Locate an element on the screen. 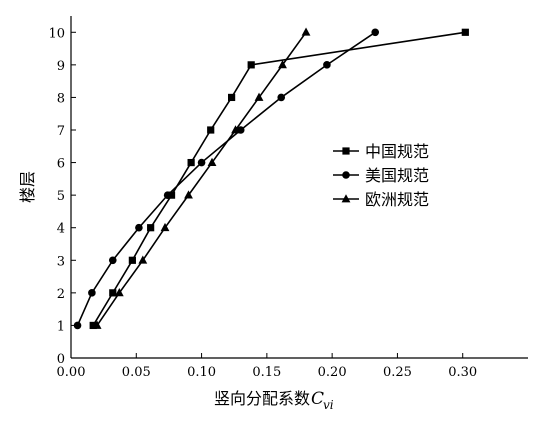 The image size is (548, 428). y-axis-title: 楼层 is located at coordinates (27, 187).